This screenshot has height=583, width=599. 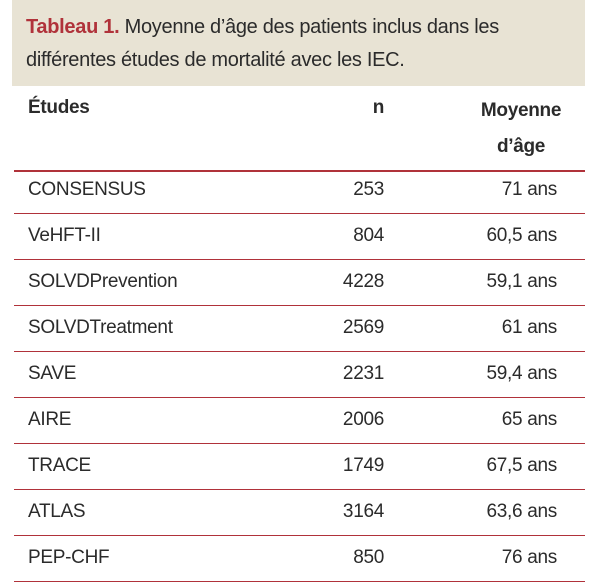 I want to click on cell-age: 67,5 ans, so click(x=522, y=465).